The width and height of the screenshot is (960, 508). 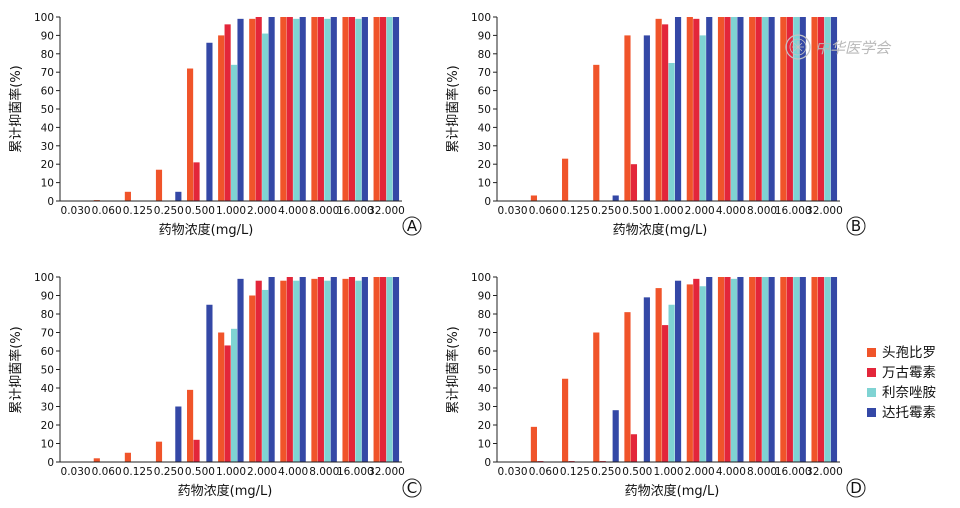 I want to click on bar-a-s1-c5, so click(x=227, y=112).